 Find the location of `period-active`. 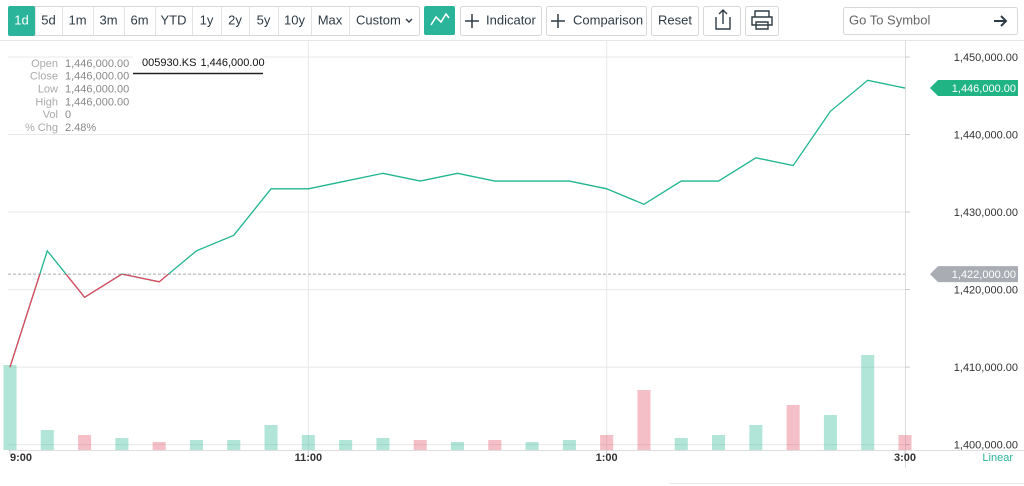

period-active is located at coordinates (21, 21).